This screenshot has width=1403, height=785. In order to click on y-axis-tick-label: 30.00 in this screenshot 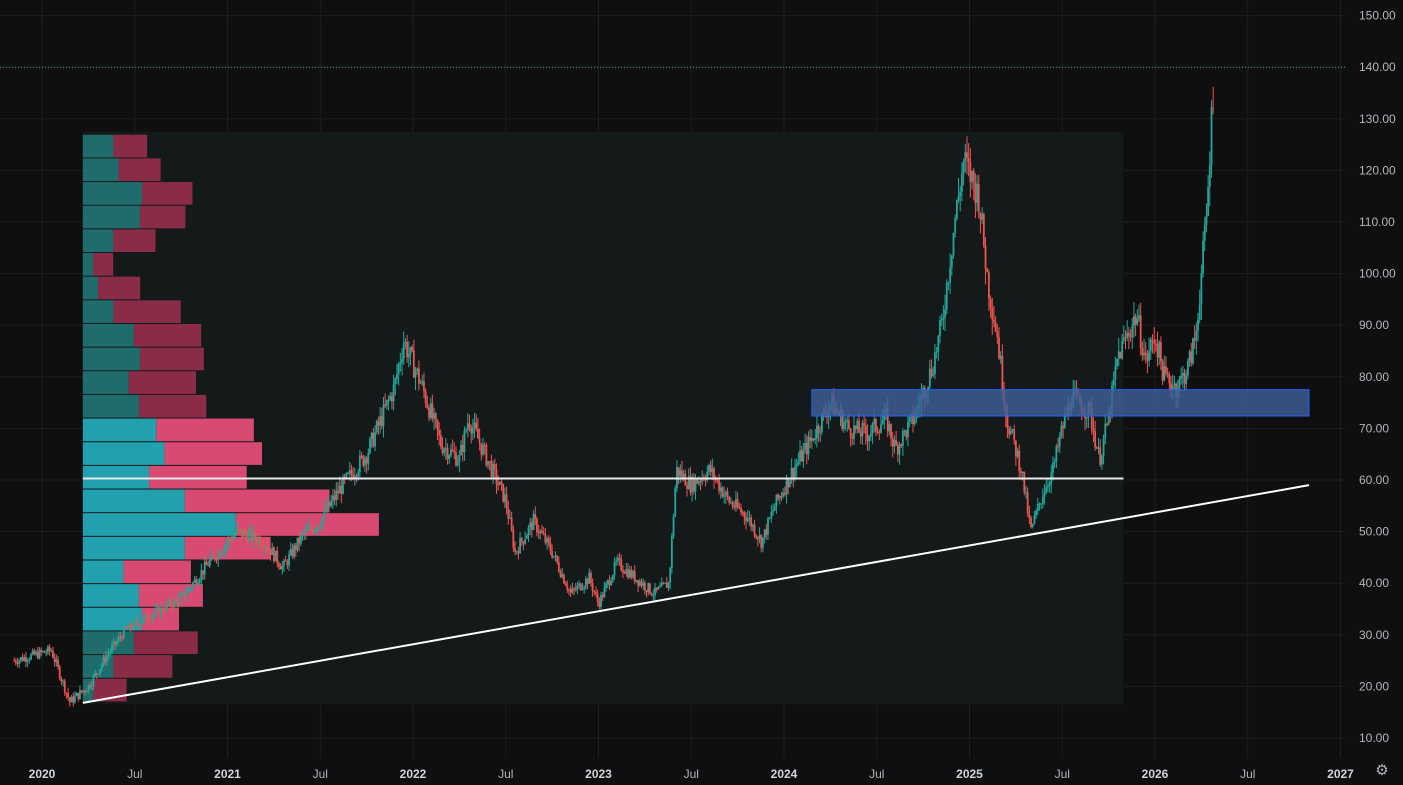, I will do `click(1374, 635)`.